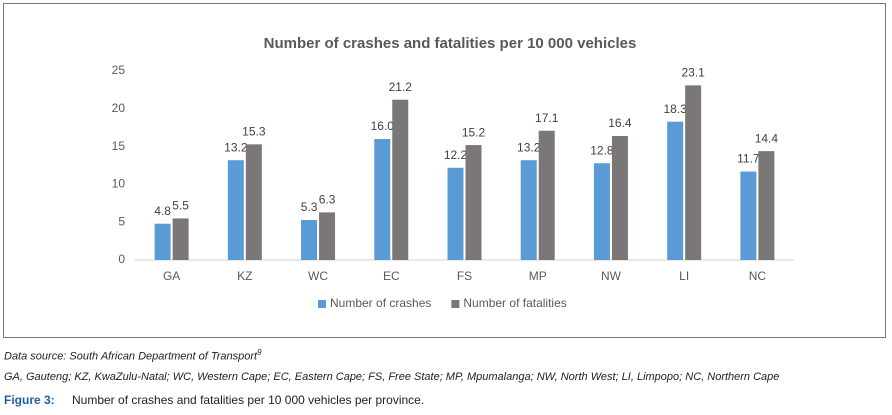  Describe the element at coordinates (464, 276) in the screenshot. I see `x-tick-label: FS` at that location.